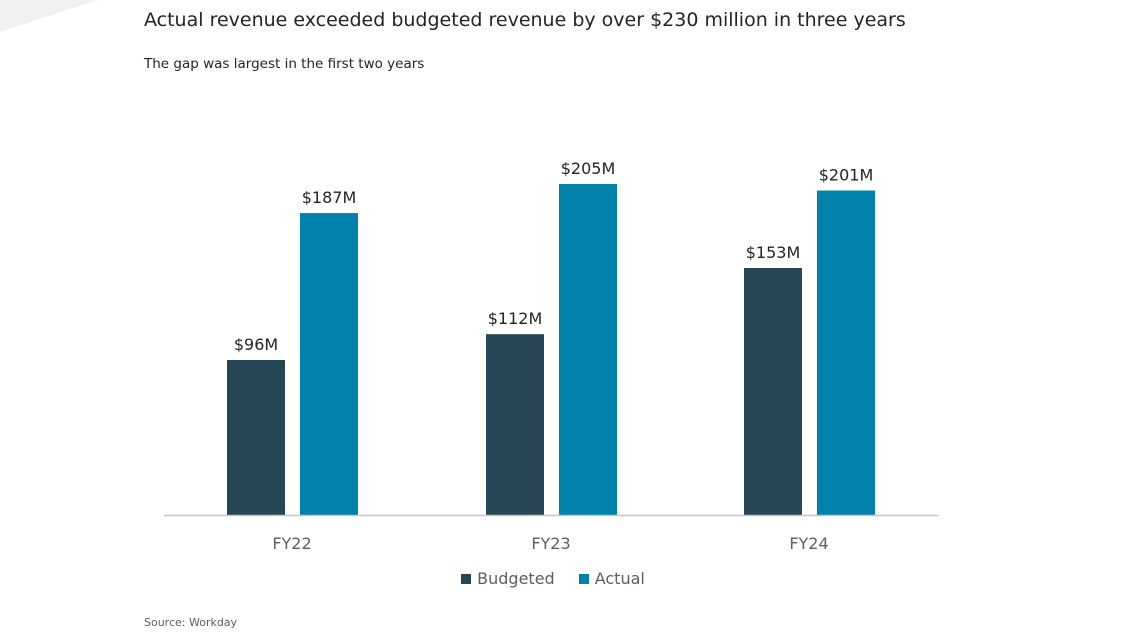 This screenshot has width=1140, height=641. I want to click on bar-budgeted-fy22, so click(256, 437).